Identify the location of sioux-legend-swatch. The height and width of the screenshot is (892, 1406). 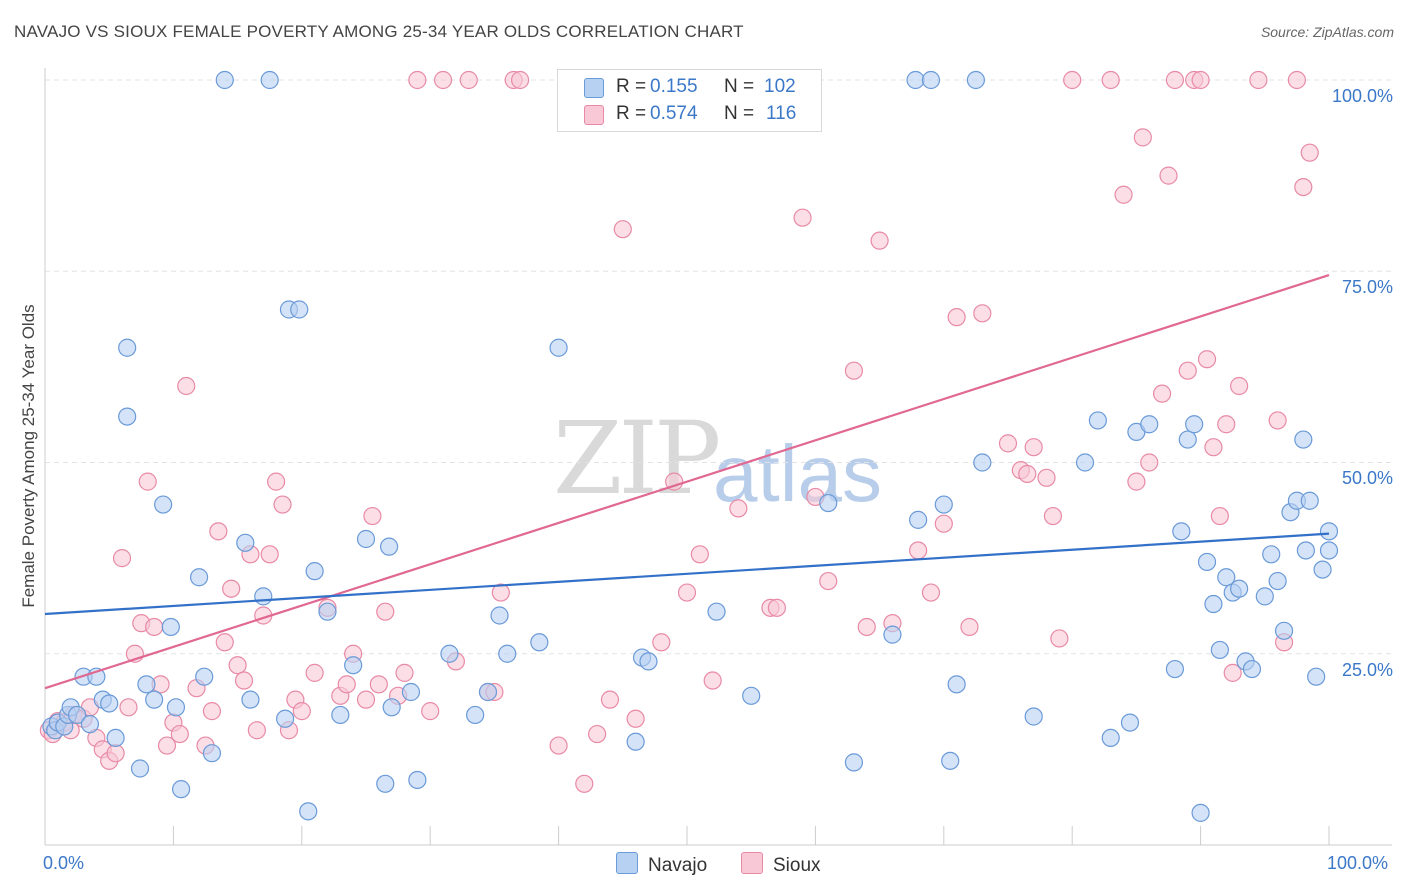
(752, 863).